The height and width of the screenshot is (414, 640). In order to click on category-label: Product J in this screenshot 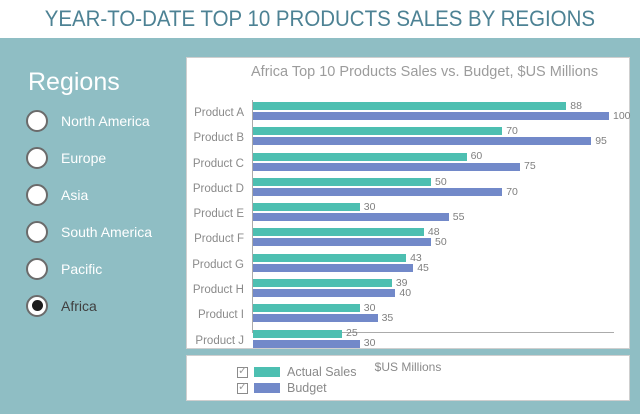, I will do `click(219, 340)`.